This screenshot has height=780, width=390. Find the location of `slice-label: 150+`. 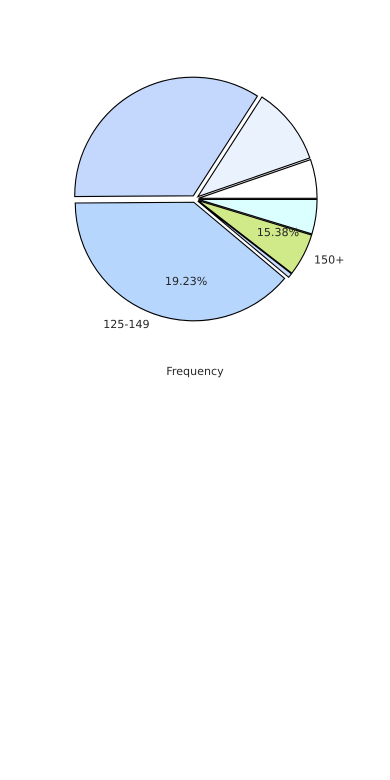

slice-label: 150+ is located at coordinates (329, 259).